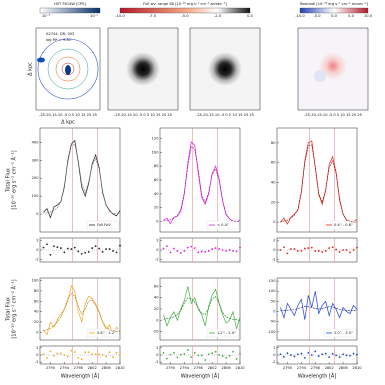 The width and height of the screenshot is (385, 385). Describe the element at coordinates (225, 69) in the screenshot. I see `source` at that location.